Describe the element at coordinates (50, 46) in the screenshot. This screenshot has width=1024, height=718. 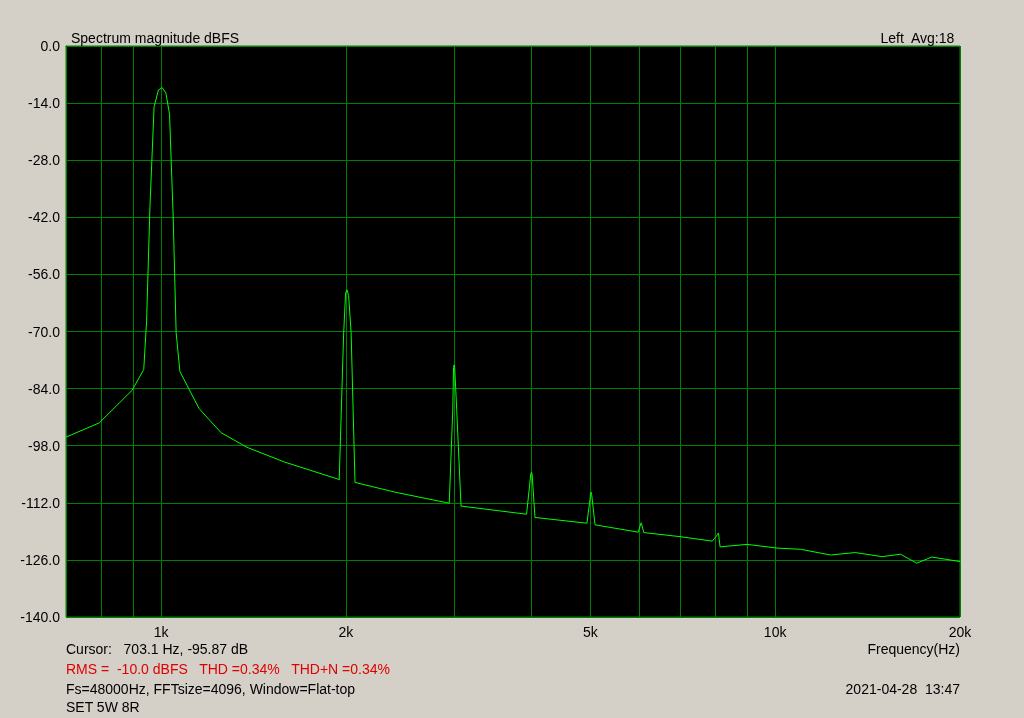
I see `y-tick-label: 0.0` at that location.